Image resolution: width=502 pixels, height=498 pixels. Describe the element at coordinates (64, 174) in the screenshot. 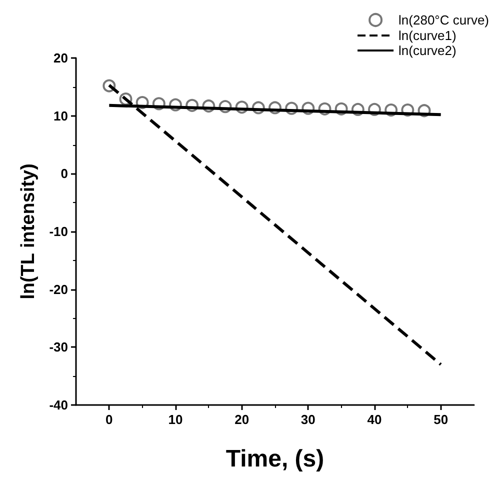

I see `y-tick-label: 0` at that location.